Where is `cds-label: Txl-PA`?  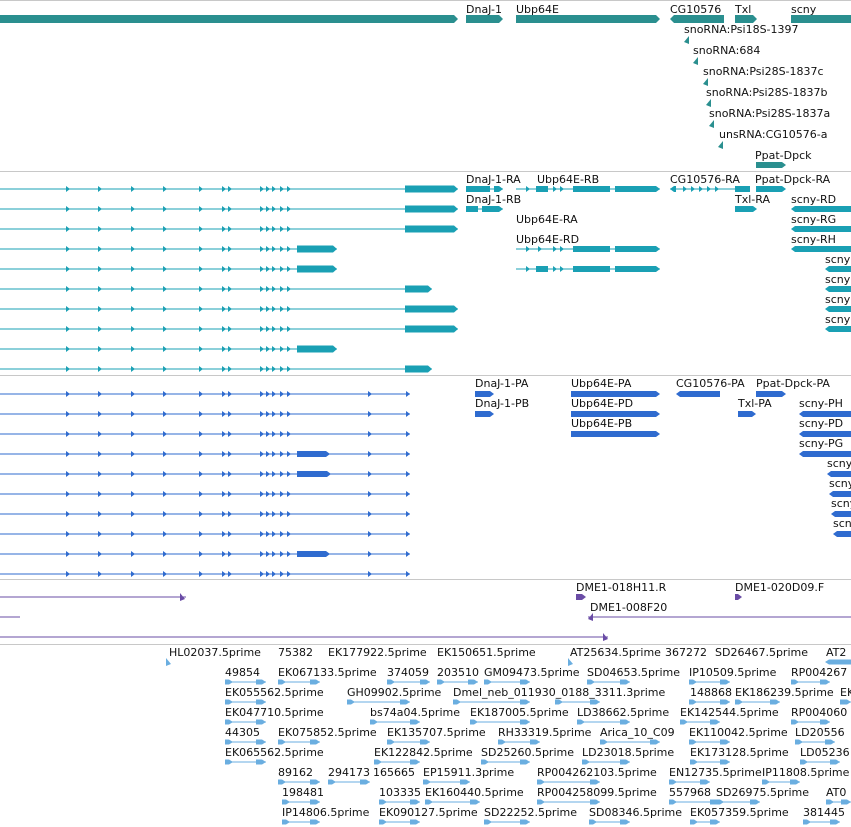 cds-label: Txl-PA is located at coordinates (755, 403).